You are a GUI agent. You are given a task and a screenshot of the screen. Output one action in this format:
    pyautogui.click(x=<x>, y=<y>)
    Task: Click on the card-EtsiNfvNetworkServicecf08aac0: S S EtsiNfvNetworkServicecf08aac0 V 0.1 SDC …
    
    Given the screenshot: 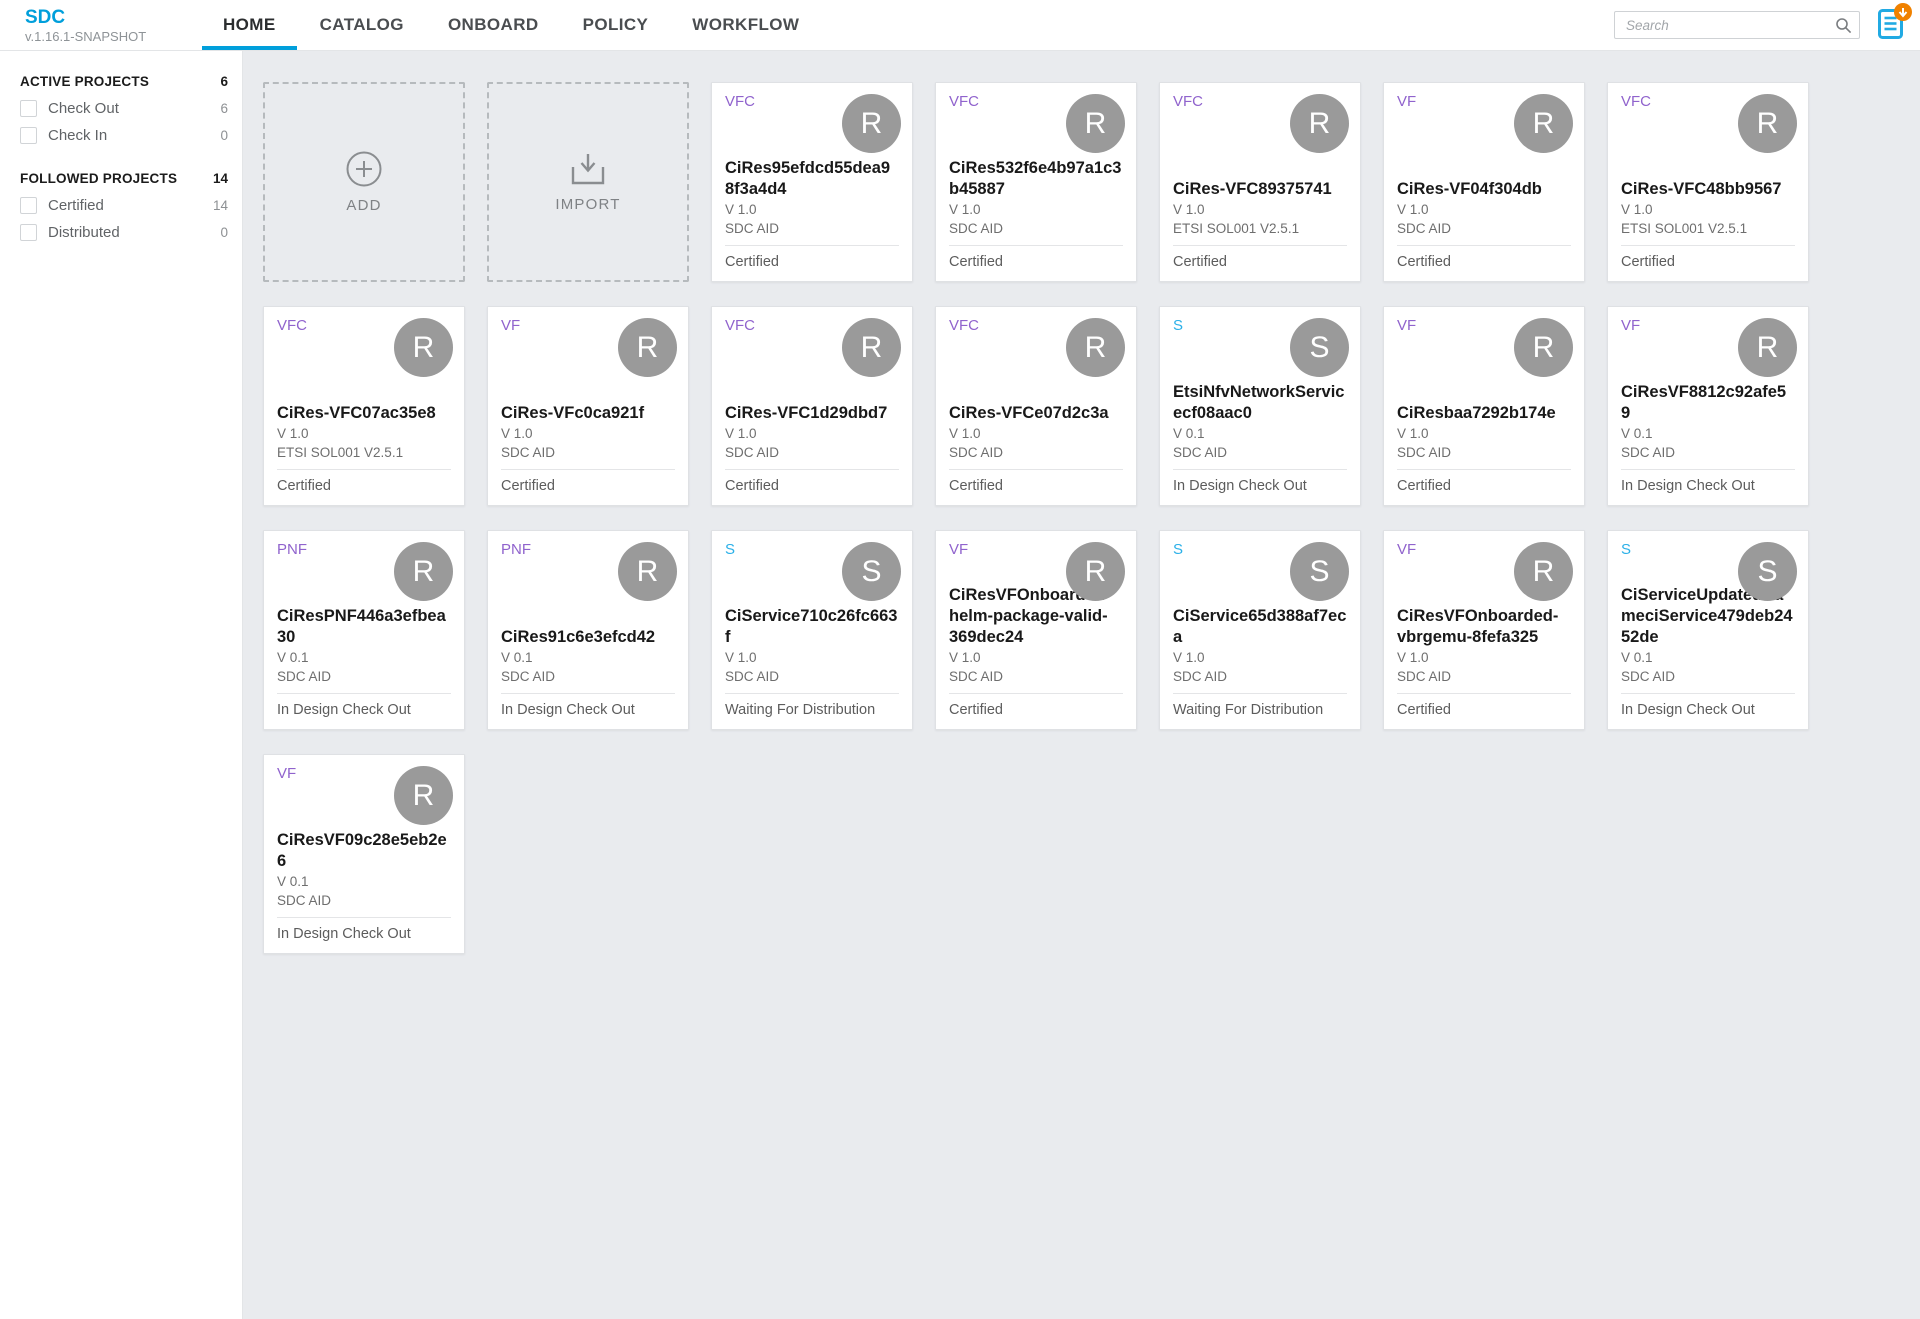 What is the action you would take?
    pyautogui.click(x=1260, y=406)
    